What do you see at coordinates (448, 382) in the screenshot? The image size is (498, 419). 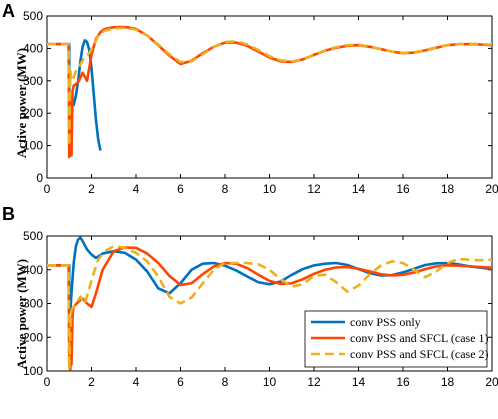 I see `panel-b-x-tick-label: 18` at bounding box center [448, 382].